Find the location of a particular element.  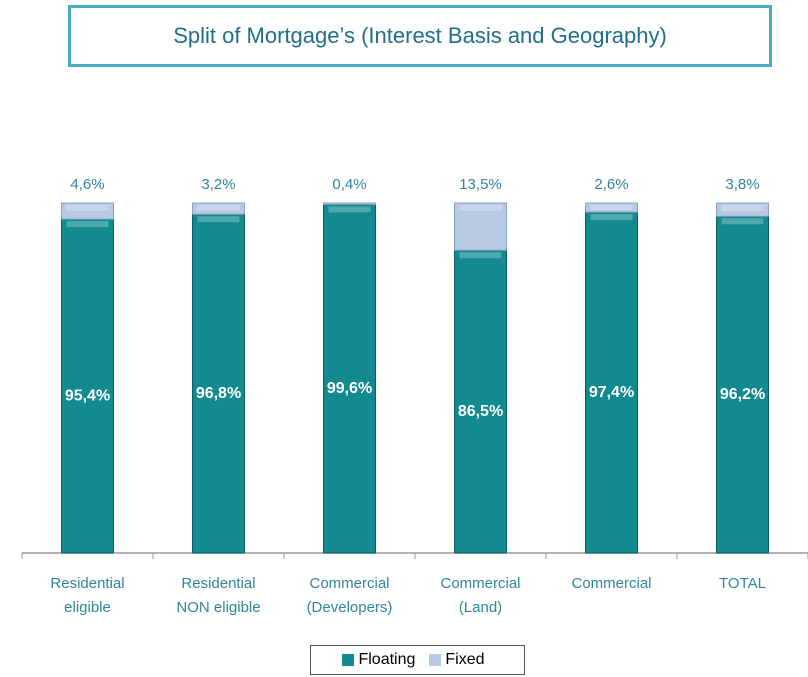

legend-item: Fixed is located at coordinates (457, 660).